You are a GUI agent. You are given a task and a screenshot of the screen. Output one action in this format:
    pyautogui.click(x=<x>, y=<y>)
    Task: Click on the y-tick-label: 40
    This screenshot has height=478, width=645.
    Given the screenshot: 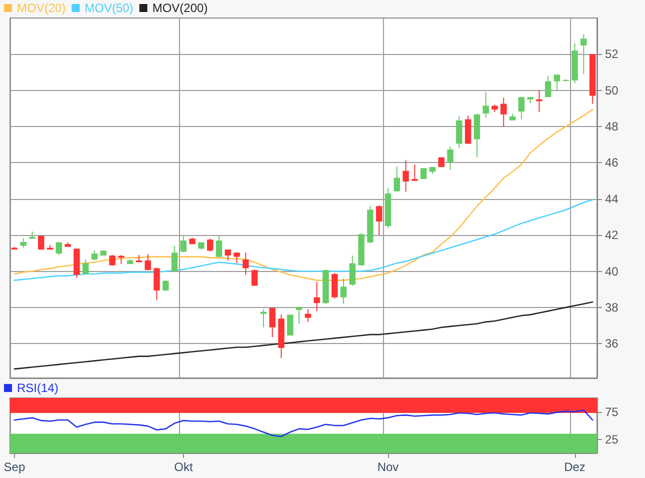 What is the action you would take?
    pyautogui.click(x=612, y=271)
    